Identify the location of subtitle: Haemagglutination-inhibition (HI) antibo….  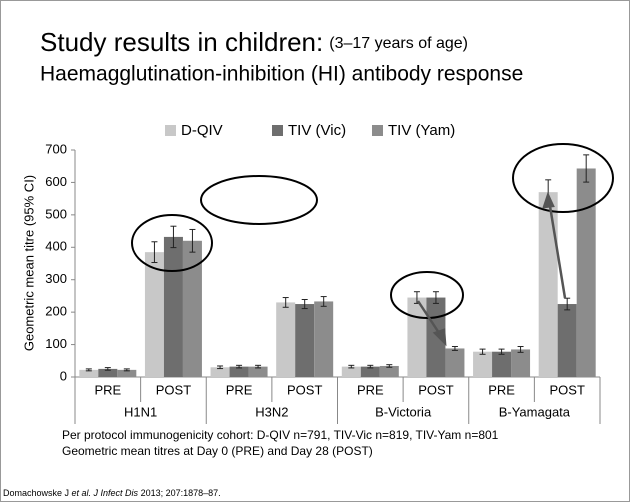
(281, 74).